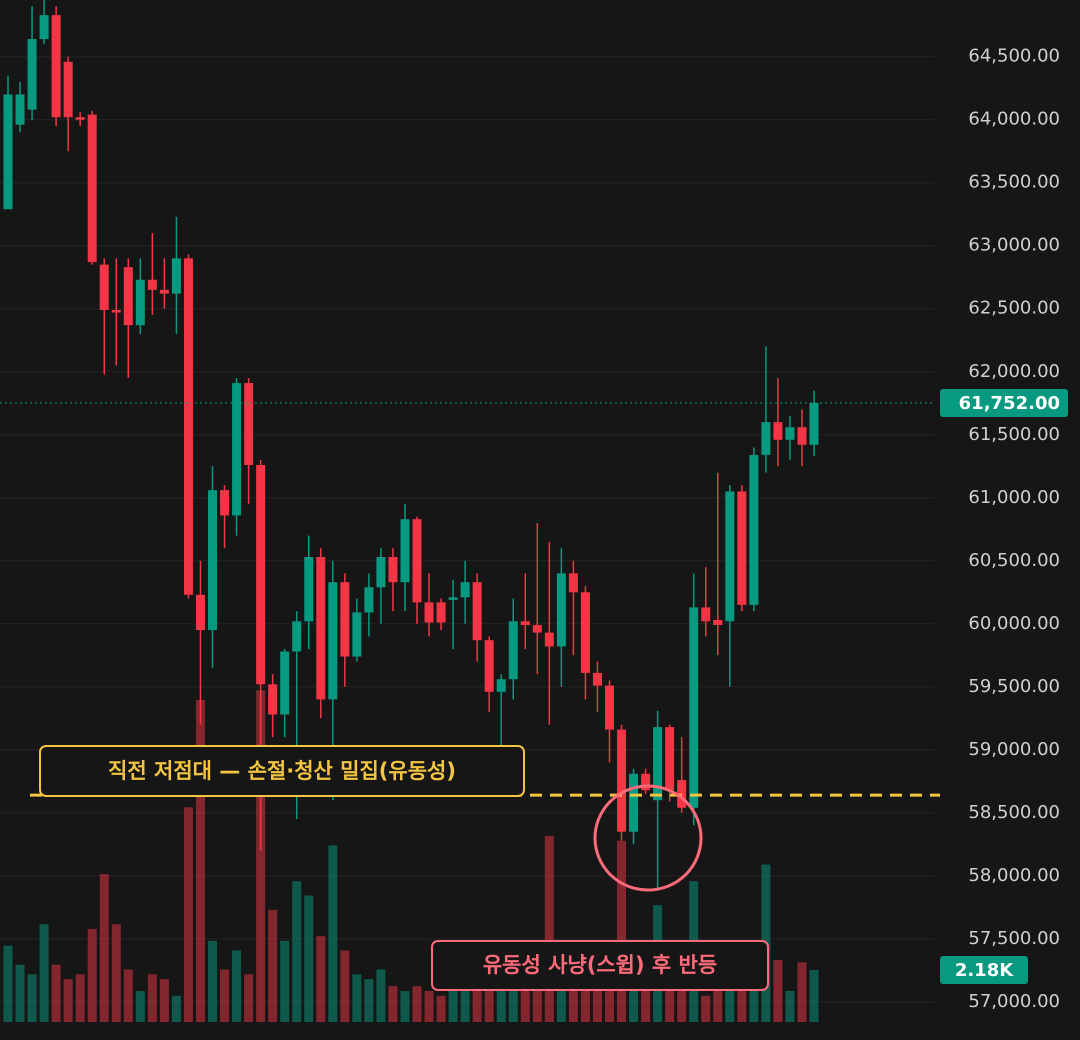 This screenshot has width=1080, height=1040. What do you see at coordinates (282, 771) in the screenshot?
I see `annotation-text: 직전 저점대 — 손절·청산 밀집(유동성)` at bounding box center [282, 771].